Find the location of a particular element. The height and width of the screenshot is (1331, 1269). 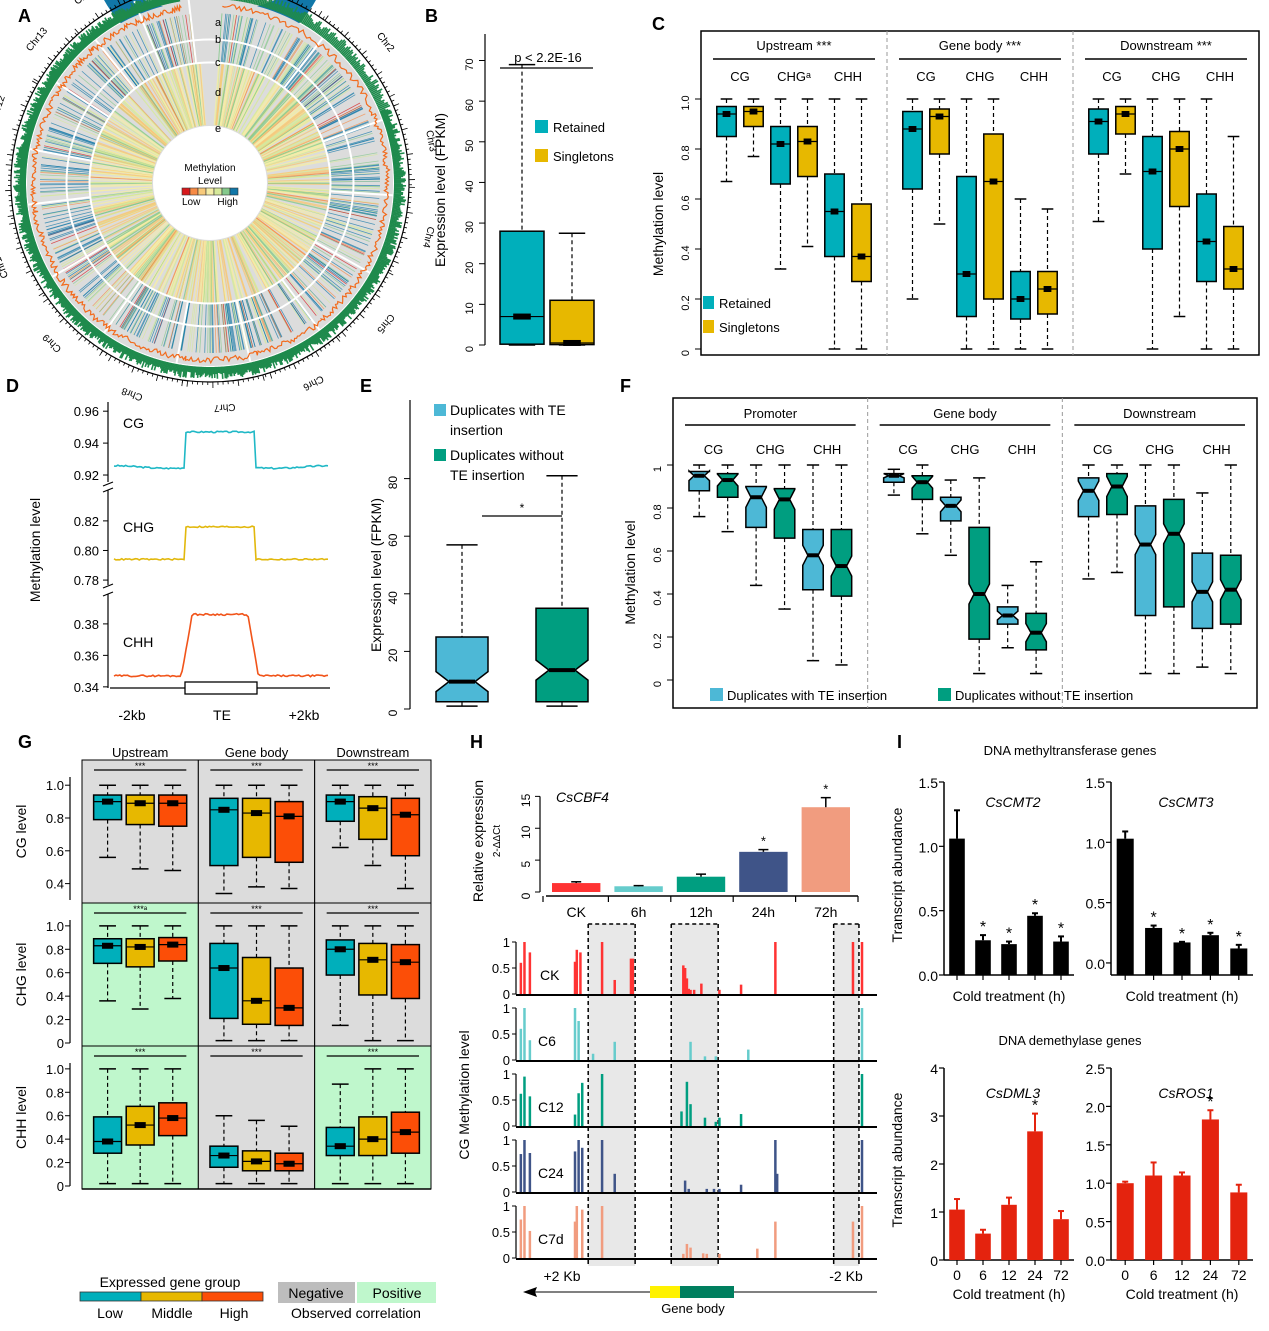

y-tick-label: 1.0 is located at coordinates (686, 102).